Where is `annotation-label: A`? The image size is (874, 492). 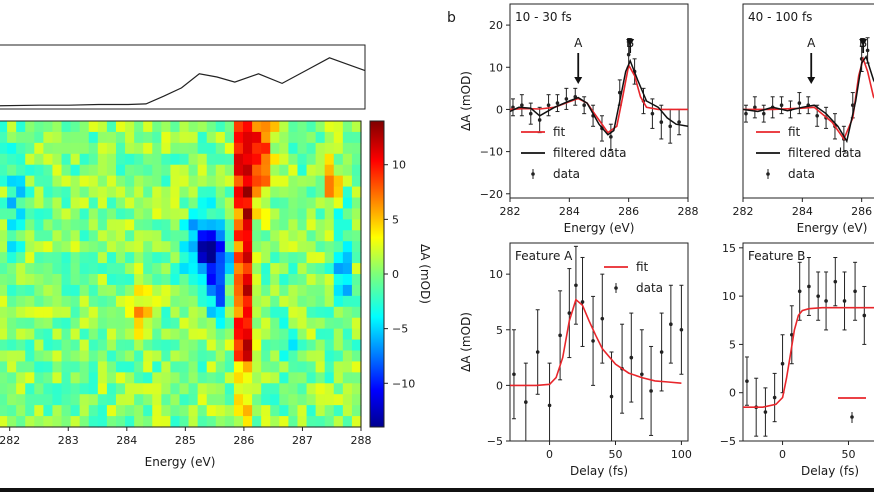
annotation-label: A is located at coordinates (578, 43).